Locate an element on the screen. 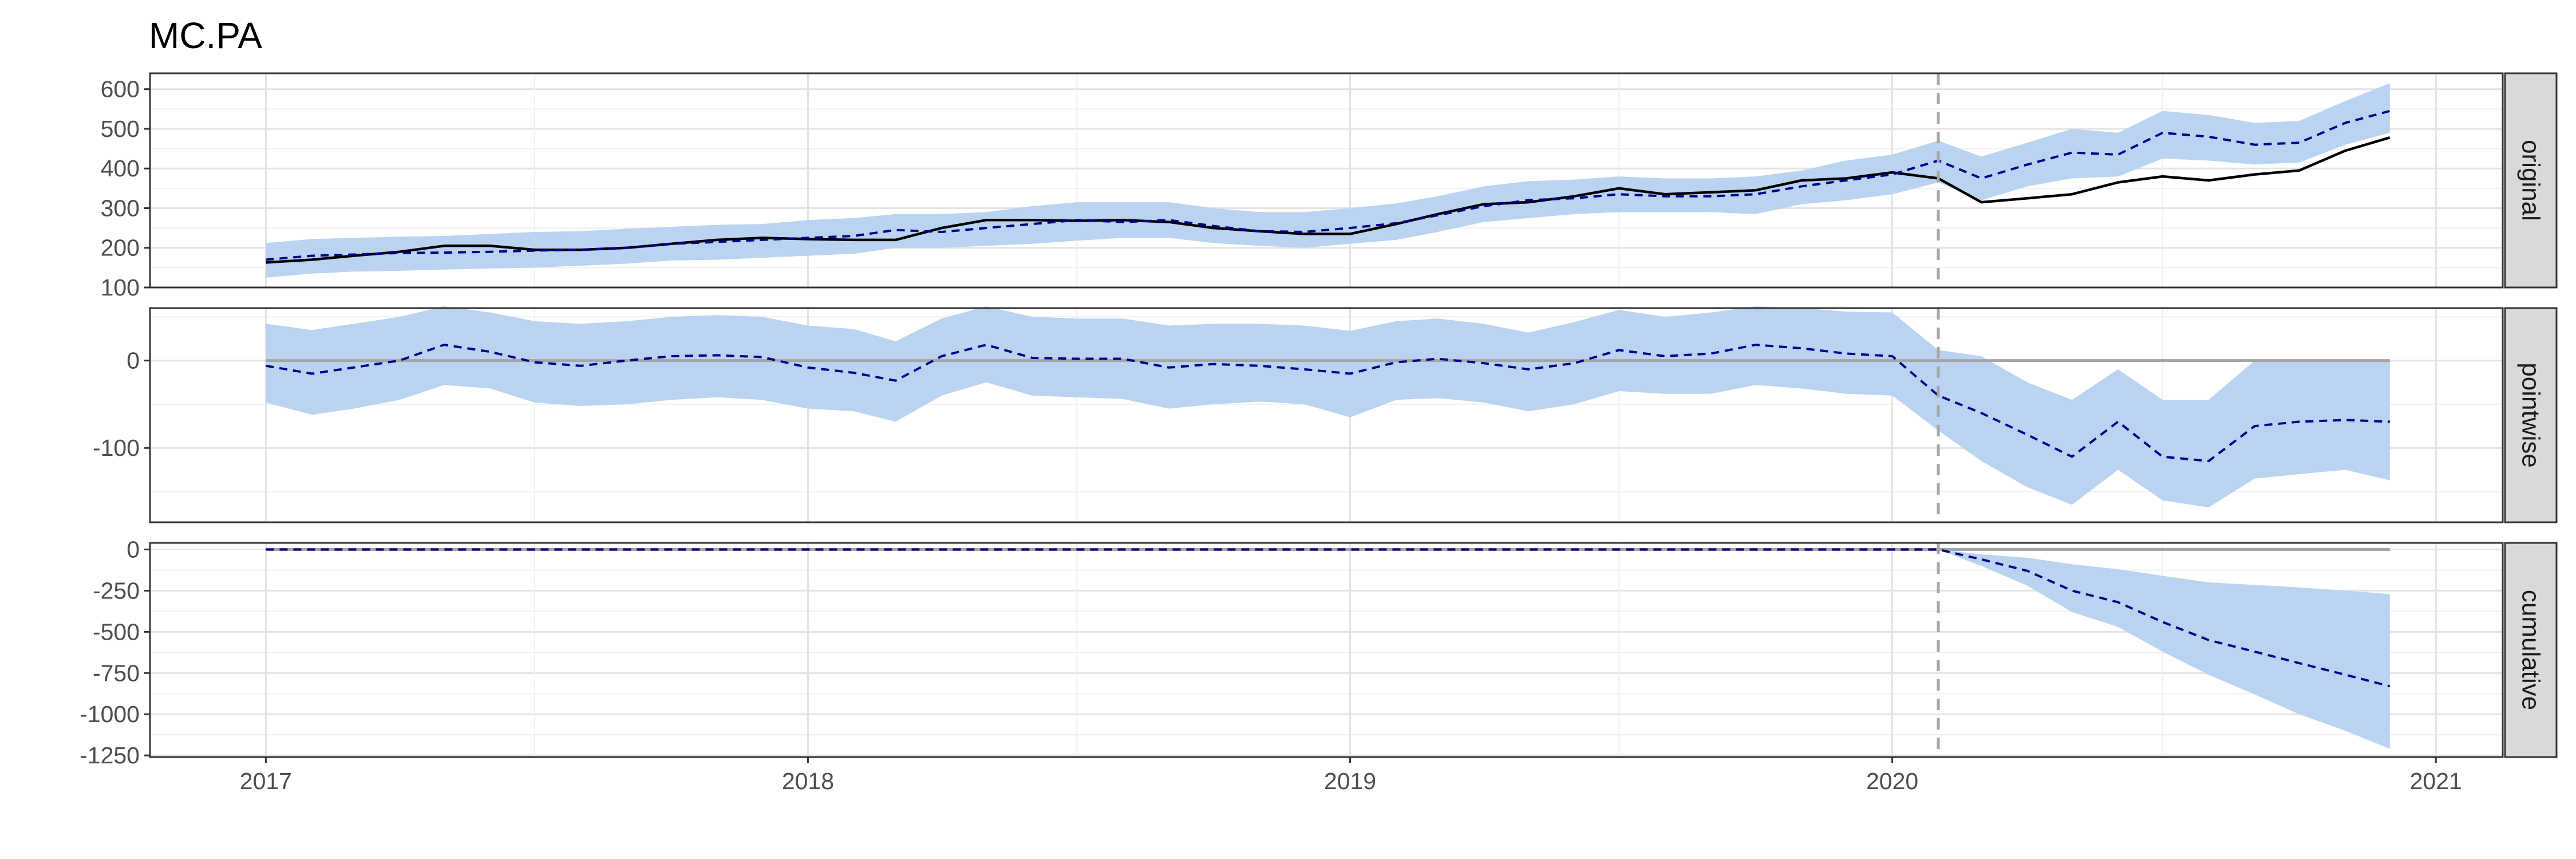  y-tick-label: 300 is located at coordinates (120, 208).